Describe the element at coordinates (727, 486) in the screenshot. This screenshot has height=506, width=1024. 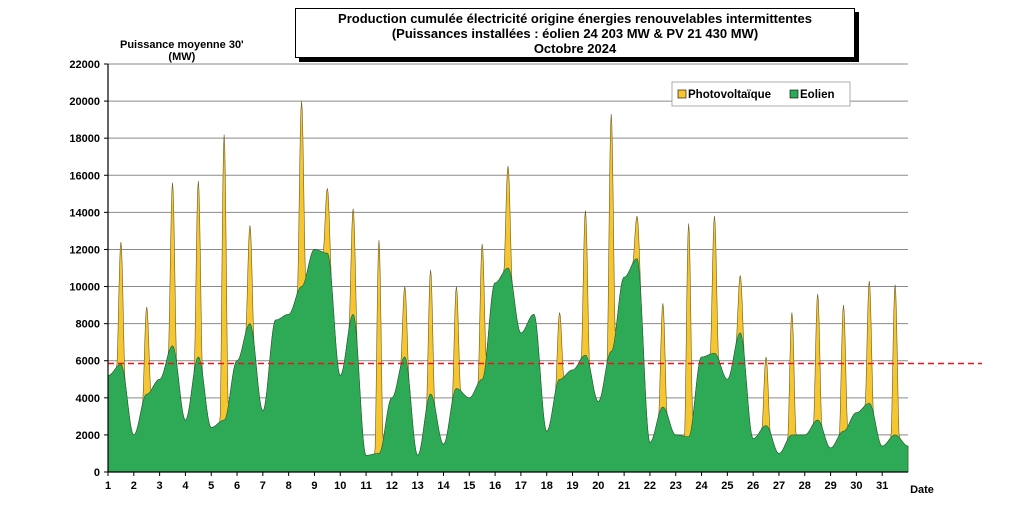
I see `x-tick-label-25: 25` at that location.